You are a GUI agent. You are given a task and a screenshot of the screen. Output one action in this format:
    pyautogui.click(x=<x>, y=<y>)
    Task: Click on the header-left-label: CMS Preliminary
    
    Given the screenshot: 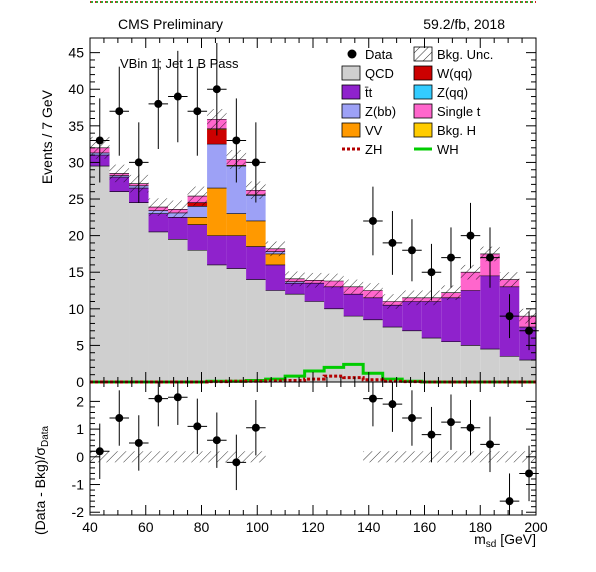 What is the action you would take?
    pyautogui.click(x=170, y=24)
    